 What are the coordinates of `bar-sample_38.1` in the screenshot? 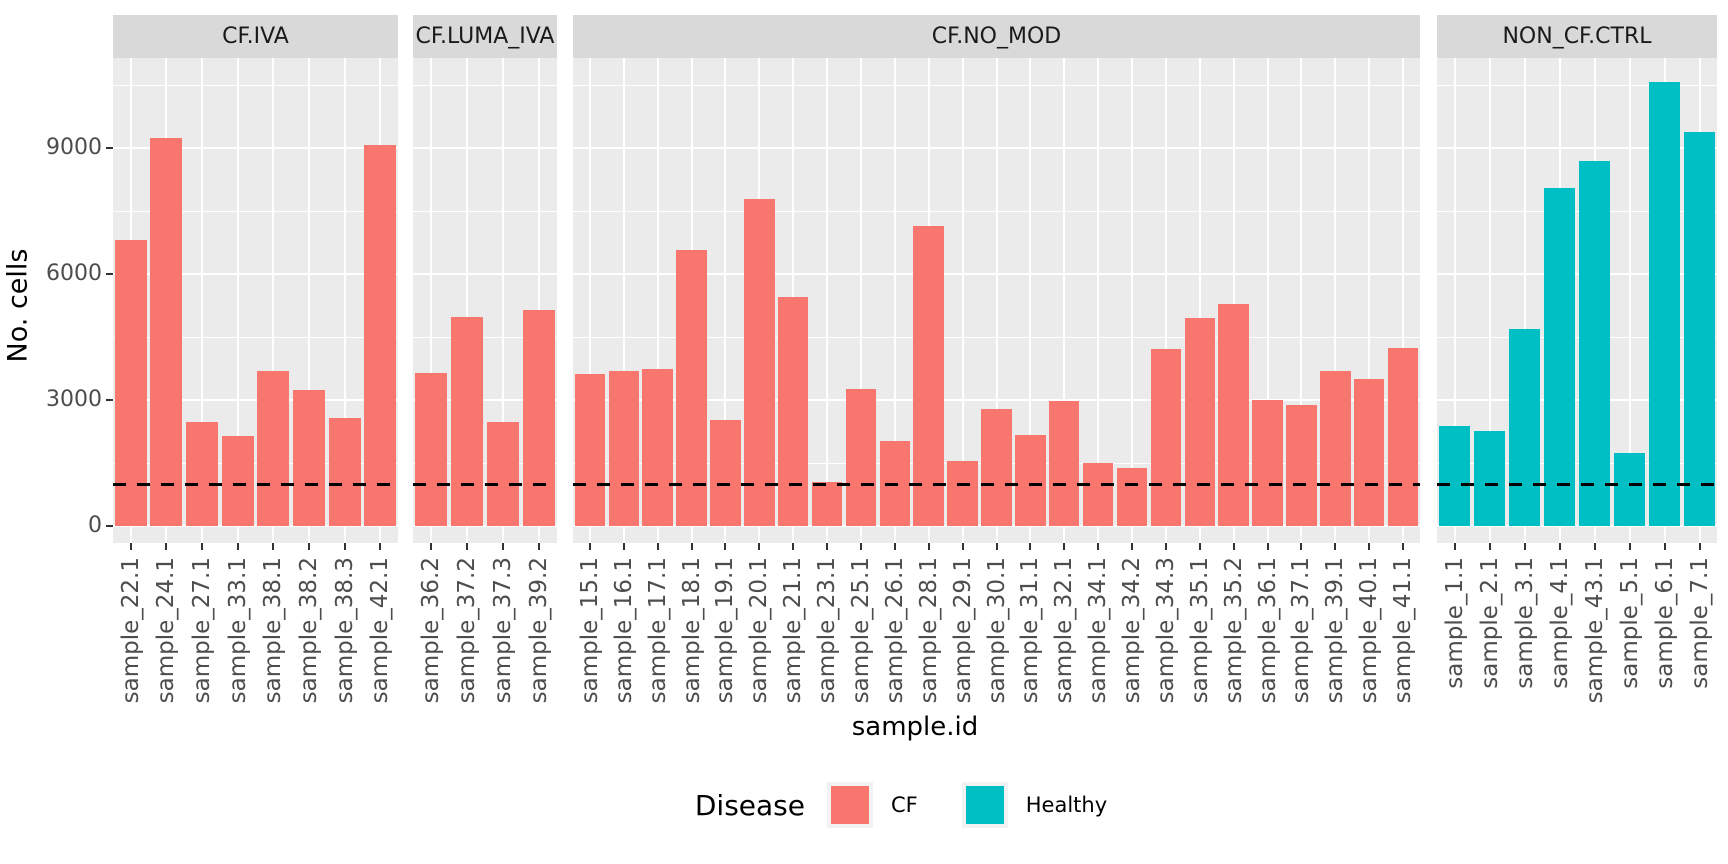 It's located at (273, 448).